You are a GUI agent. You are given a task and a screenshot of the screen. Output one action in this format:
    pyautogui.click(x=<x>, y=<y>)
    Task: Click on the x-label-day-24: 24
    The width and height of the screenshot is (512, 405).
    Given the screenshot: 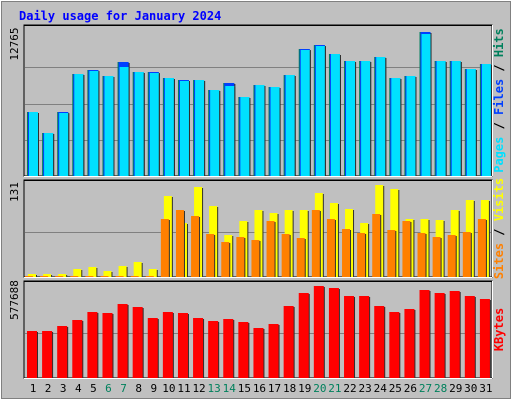 What is the action you would take?
    pyautogui.click(x=381, y=388)
    